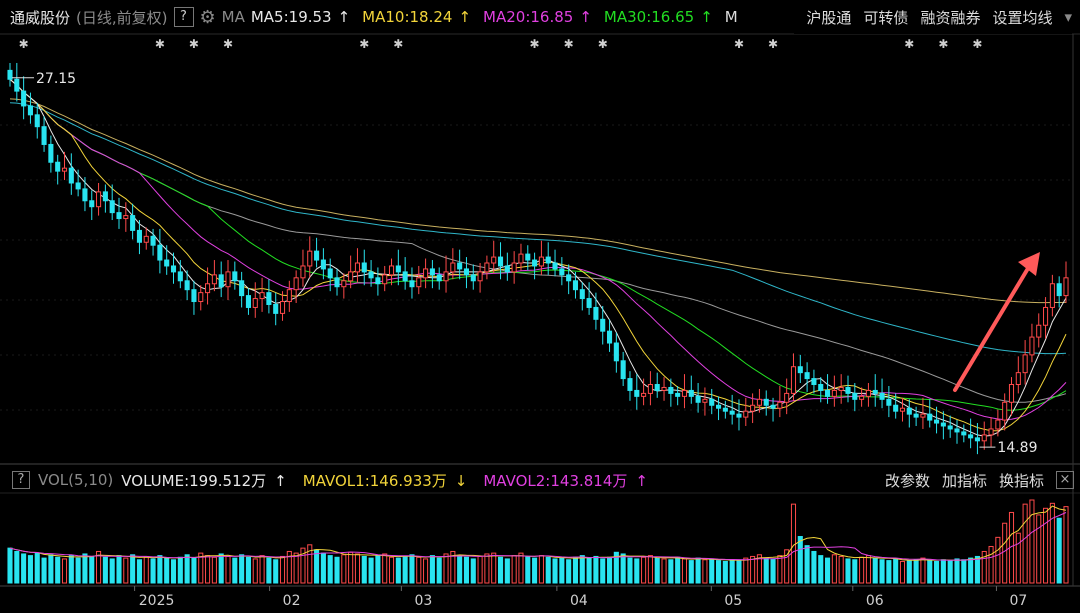 Image resolution: width=1080 pixels, height=613 pixels. Describe the element at coordinates (1068, 17) in the screenshot. I see `chevron-down-icon: ▾` at that location.